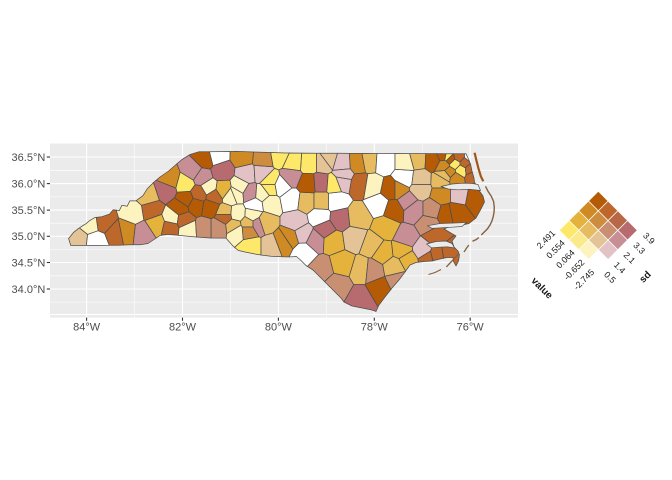 This screenshot has width=672, height=480. I want to click on svg-text: 80°W, so click(279, 328).